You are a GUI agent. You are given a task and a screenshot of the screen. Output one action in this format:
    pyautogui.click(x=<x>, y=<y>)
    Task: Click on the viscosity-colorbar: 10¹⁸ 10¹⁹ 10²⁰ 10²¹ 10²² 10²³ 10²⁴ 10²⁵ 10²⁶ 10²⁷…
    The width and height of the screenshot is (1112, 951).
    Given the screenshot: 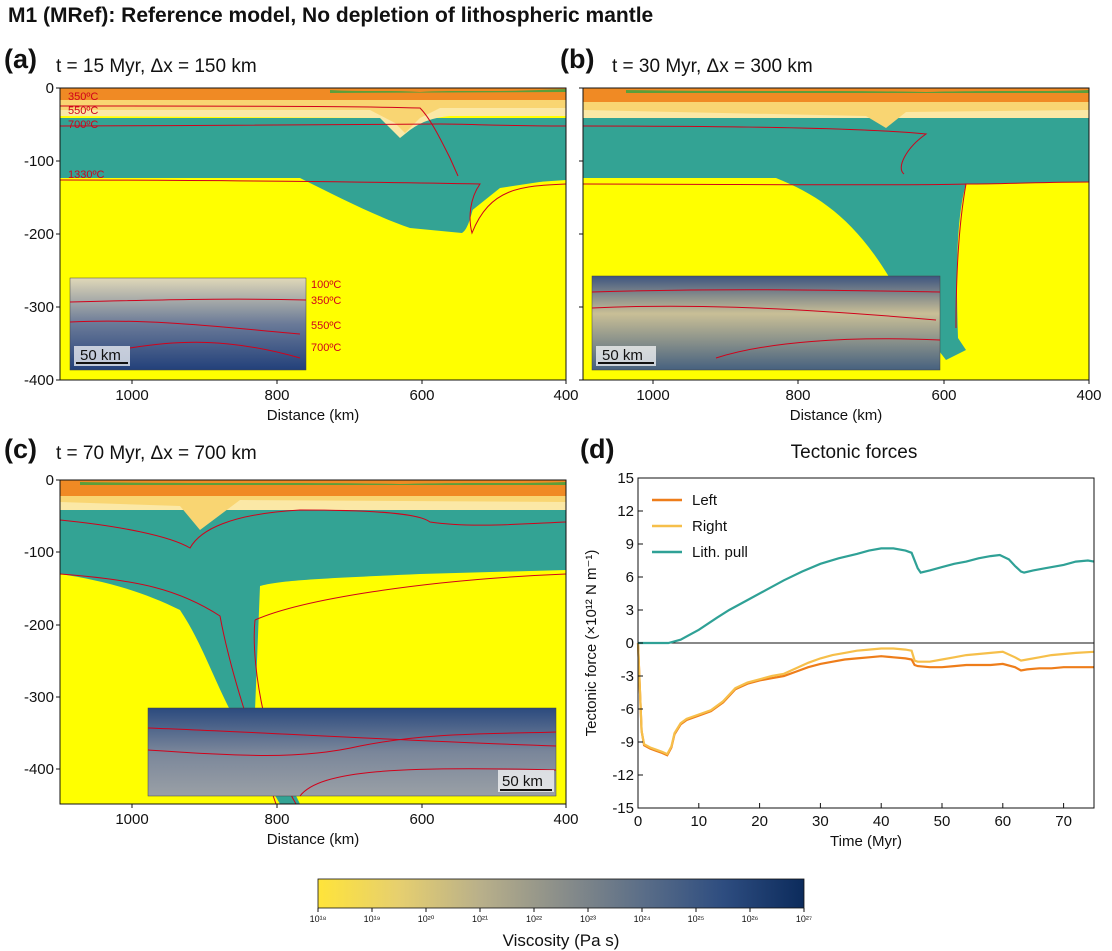 What is the action you would take?
    pyautogui.click(x=561, y=914)
    